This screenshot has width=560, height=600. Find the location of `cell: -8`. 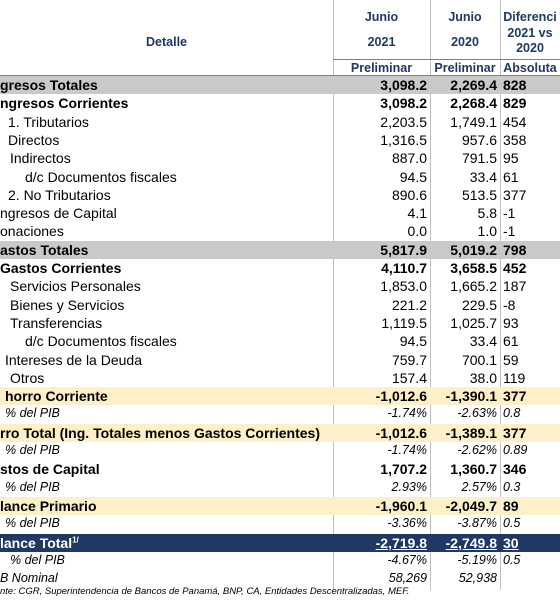

cell: -8 is located at coordinates (509, 304).